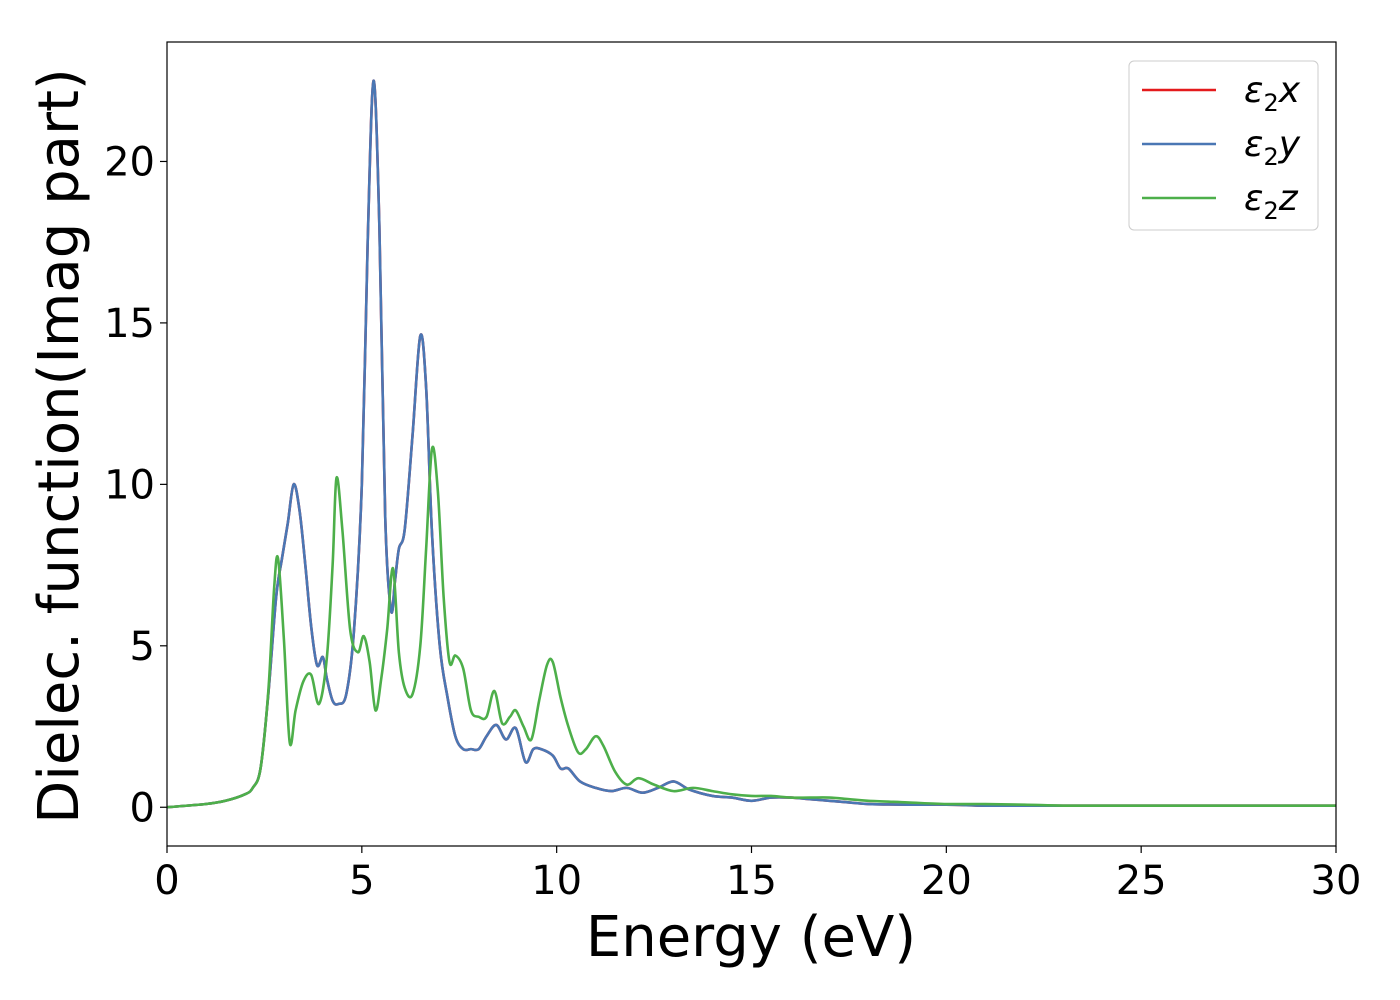 The width and height of the screenshot is (1400, 1000). What do you see at coordinates (1272, 147) in the screenshot?
I see `legend-label-y: ε2y` at bounding box center [1272, 147].